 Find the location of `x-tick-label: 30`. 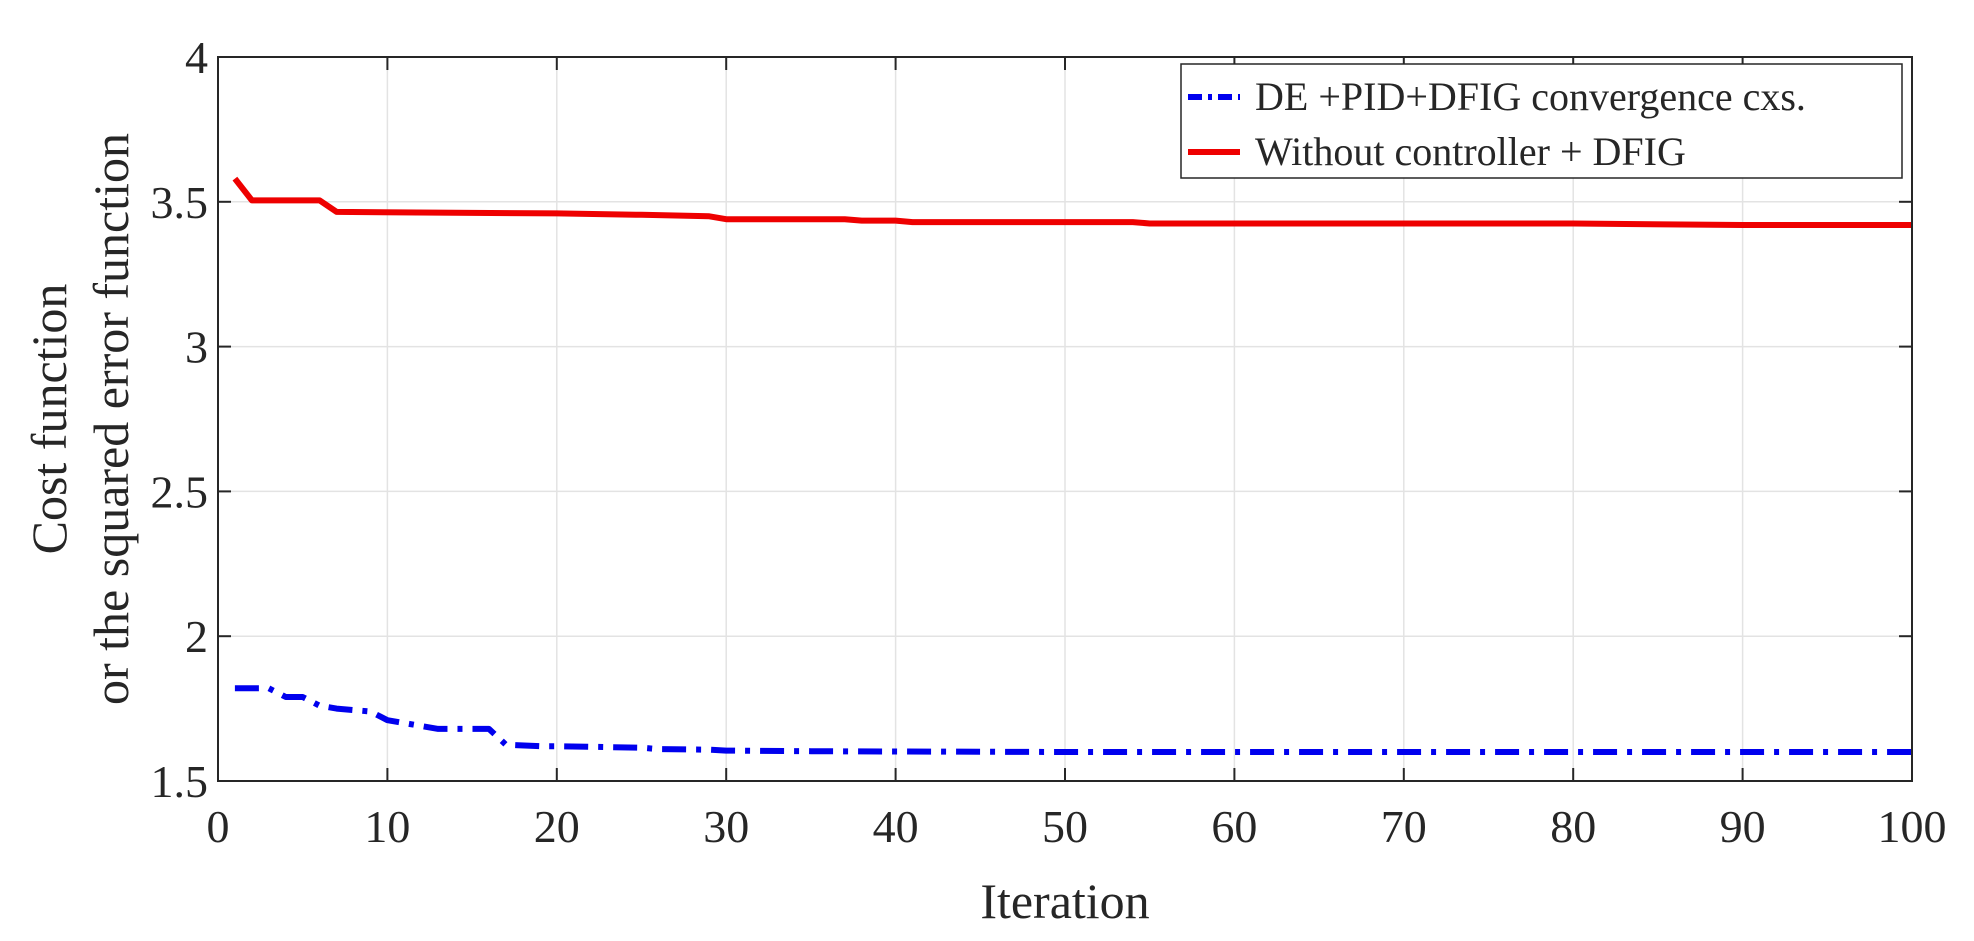

x-tick-label: 30 is located at coordinates (726, 826).